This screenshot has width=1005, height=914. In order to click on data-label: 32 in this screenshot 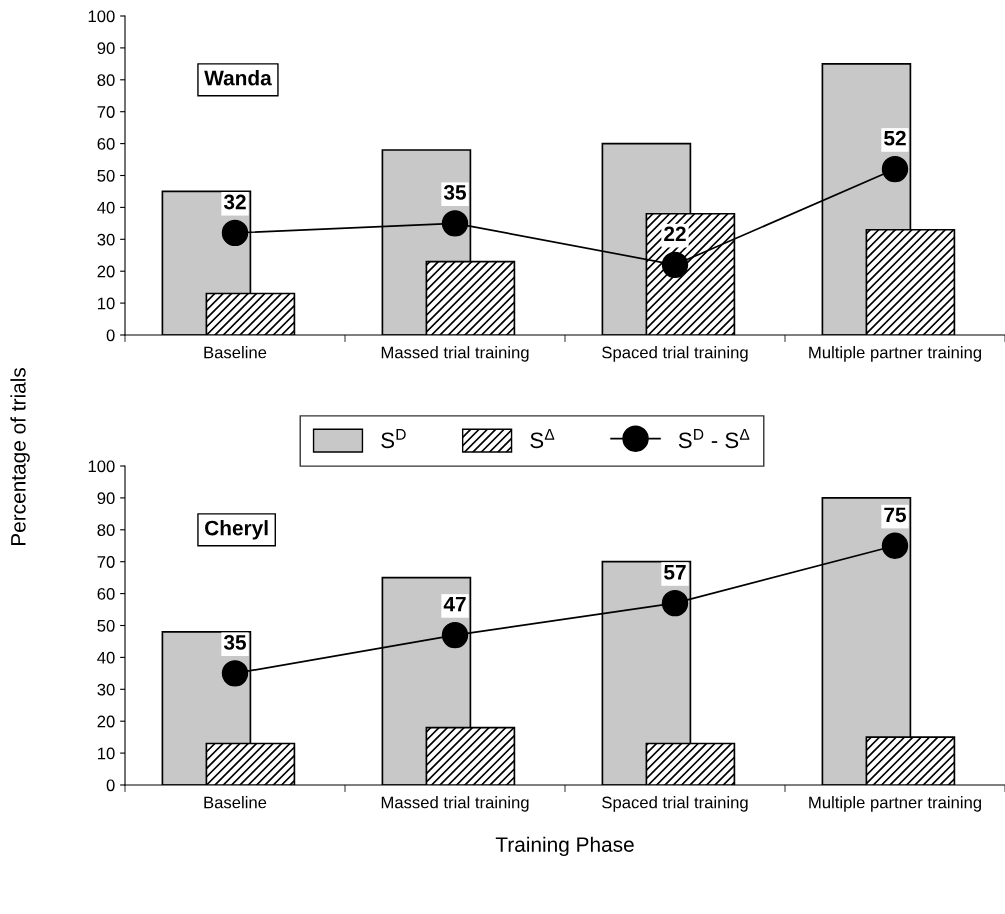, I will do `click(234, 202)`.